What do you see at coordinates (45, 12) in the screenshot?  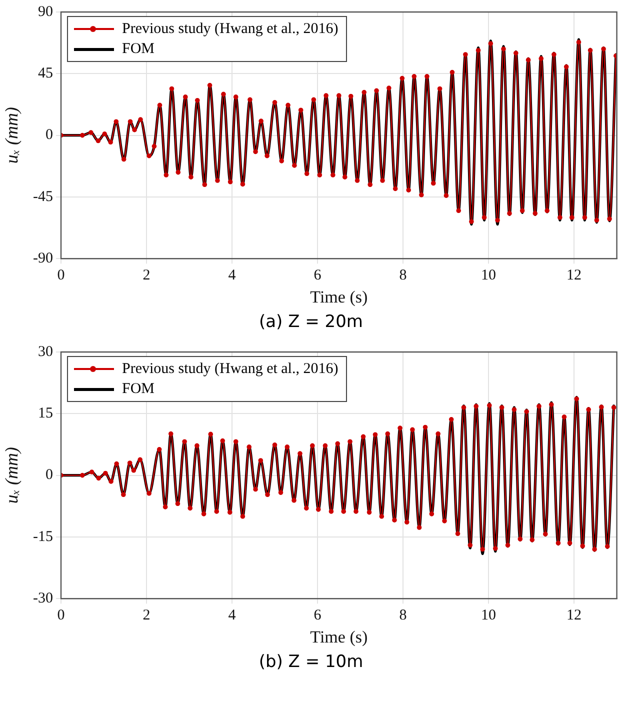 I see `y-tick-label: 90` at bounding box center [45, 12].